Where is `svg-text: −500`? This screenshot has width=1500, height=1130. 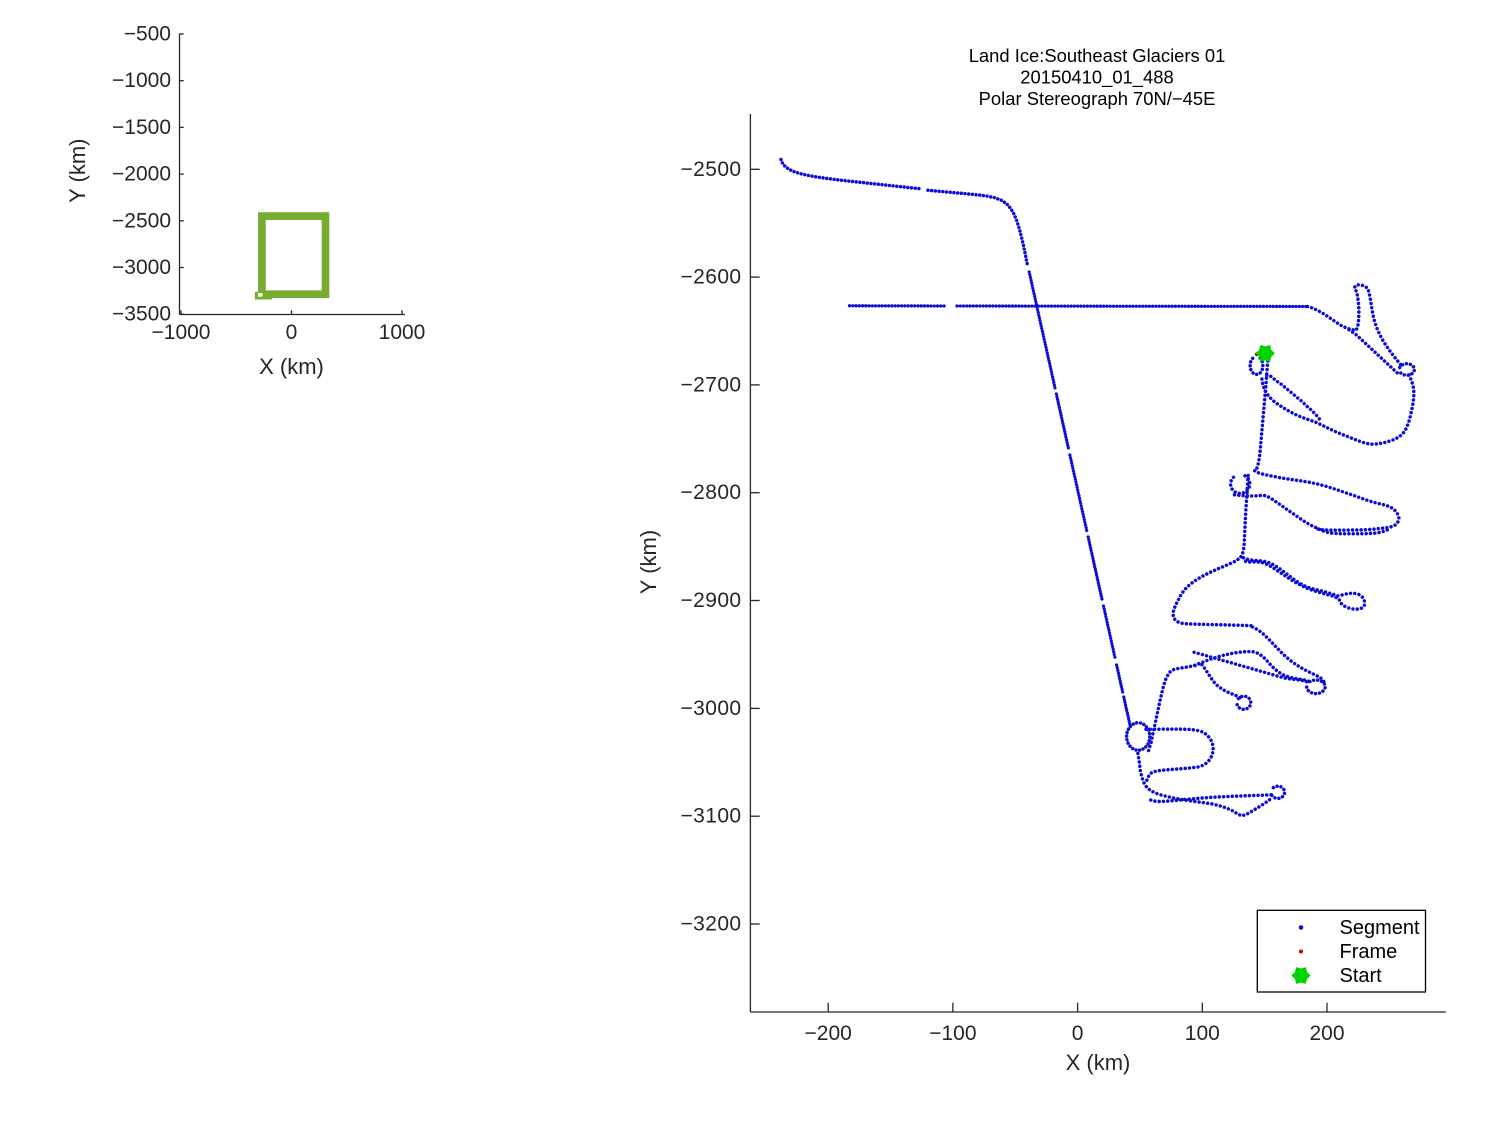 svg-text: −500 is located at coordinates (147, 34).